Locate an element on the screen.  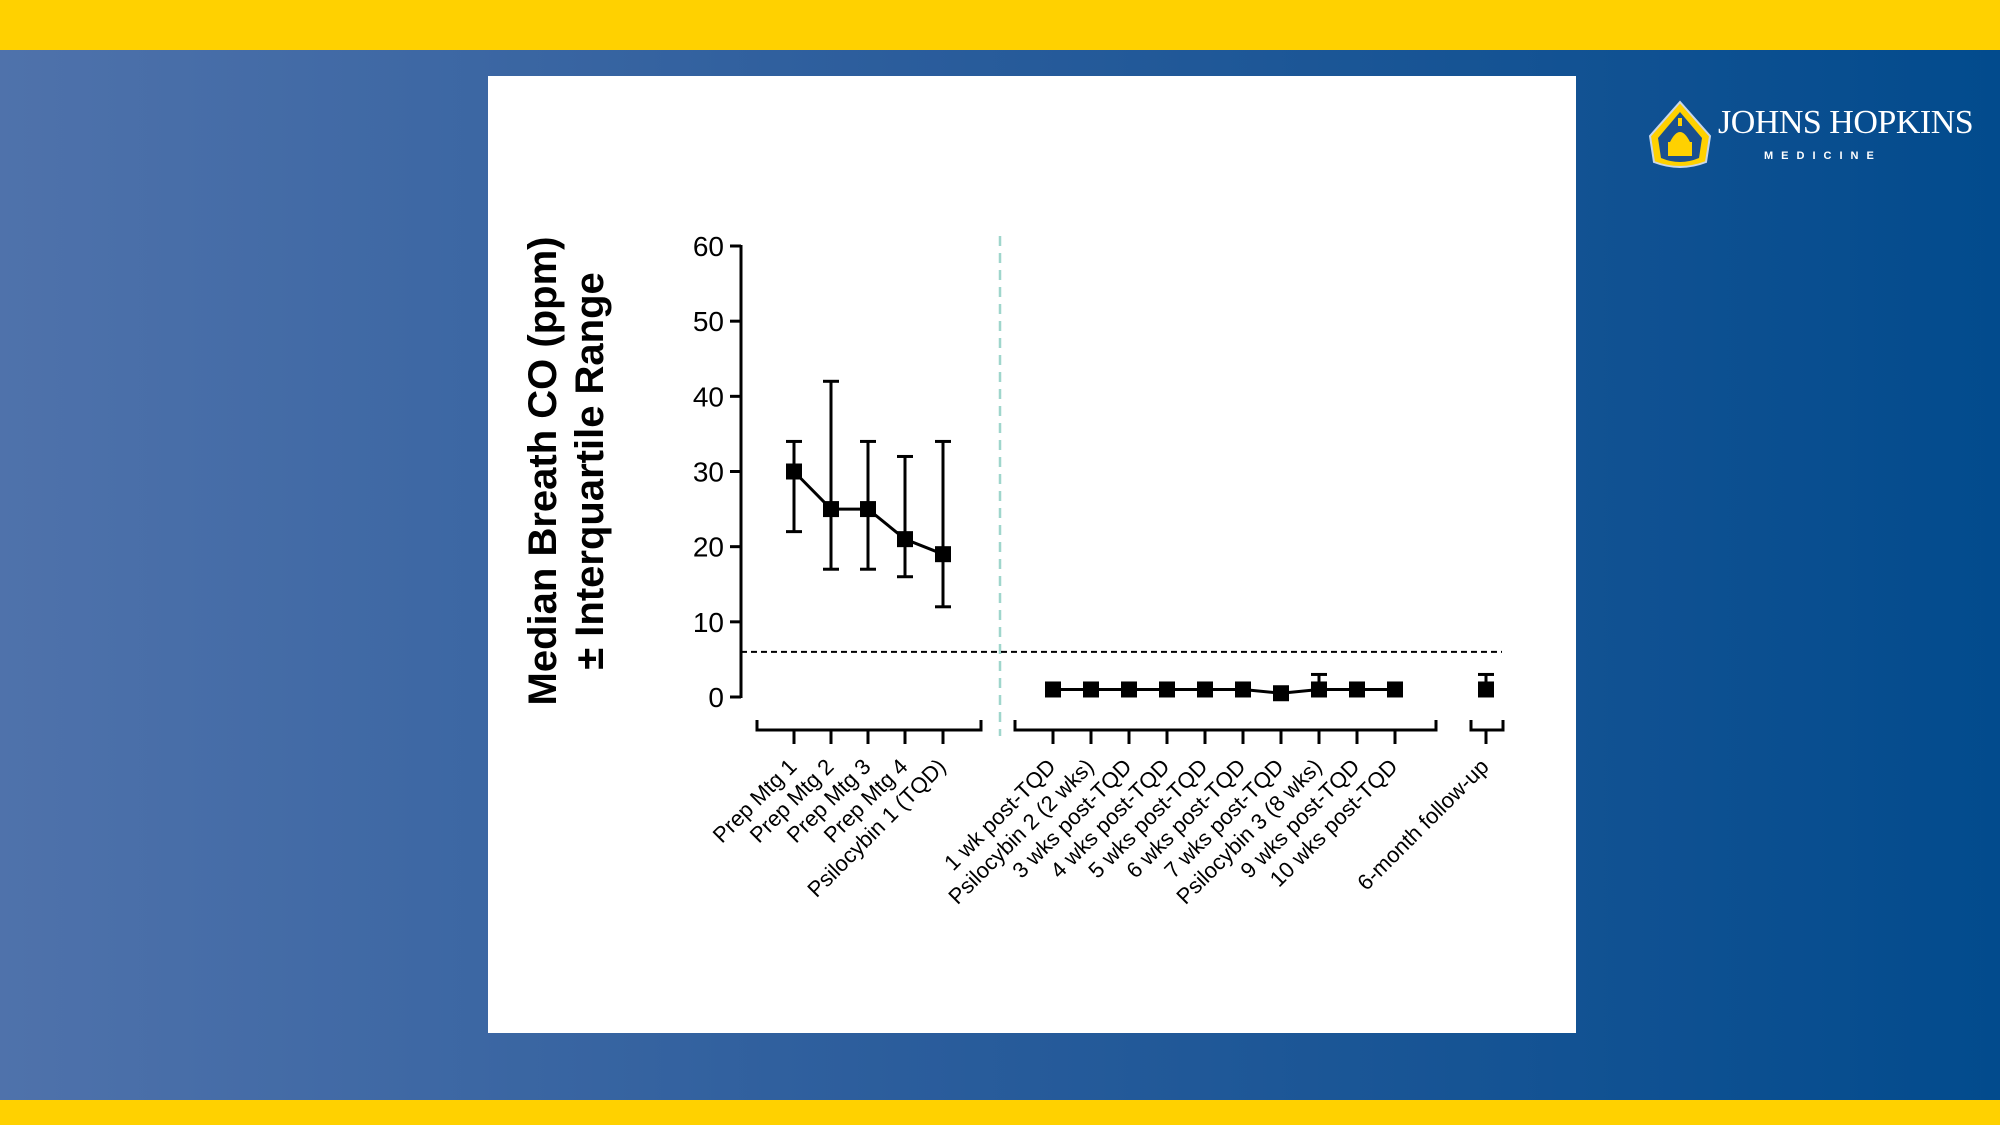
top-accent-band is located at coordinates (1000, 25).